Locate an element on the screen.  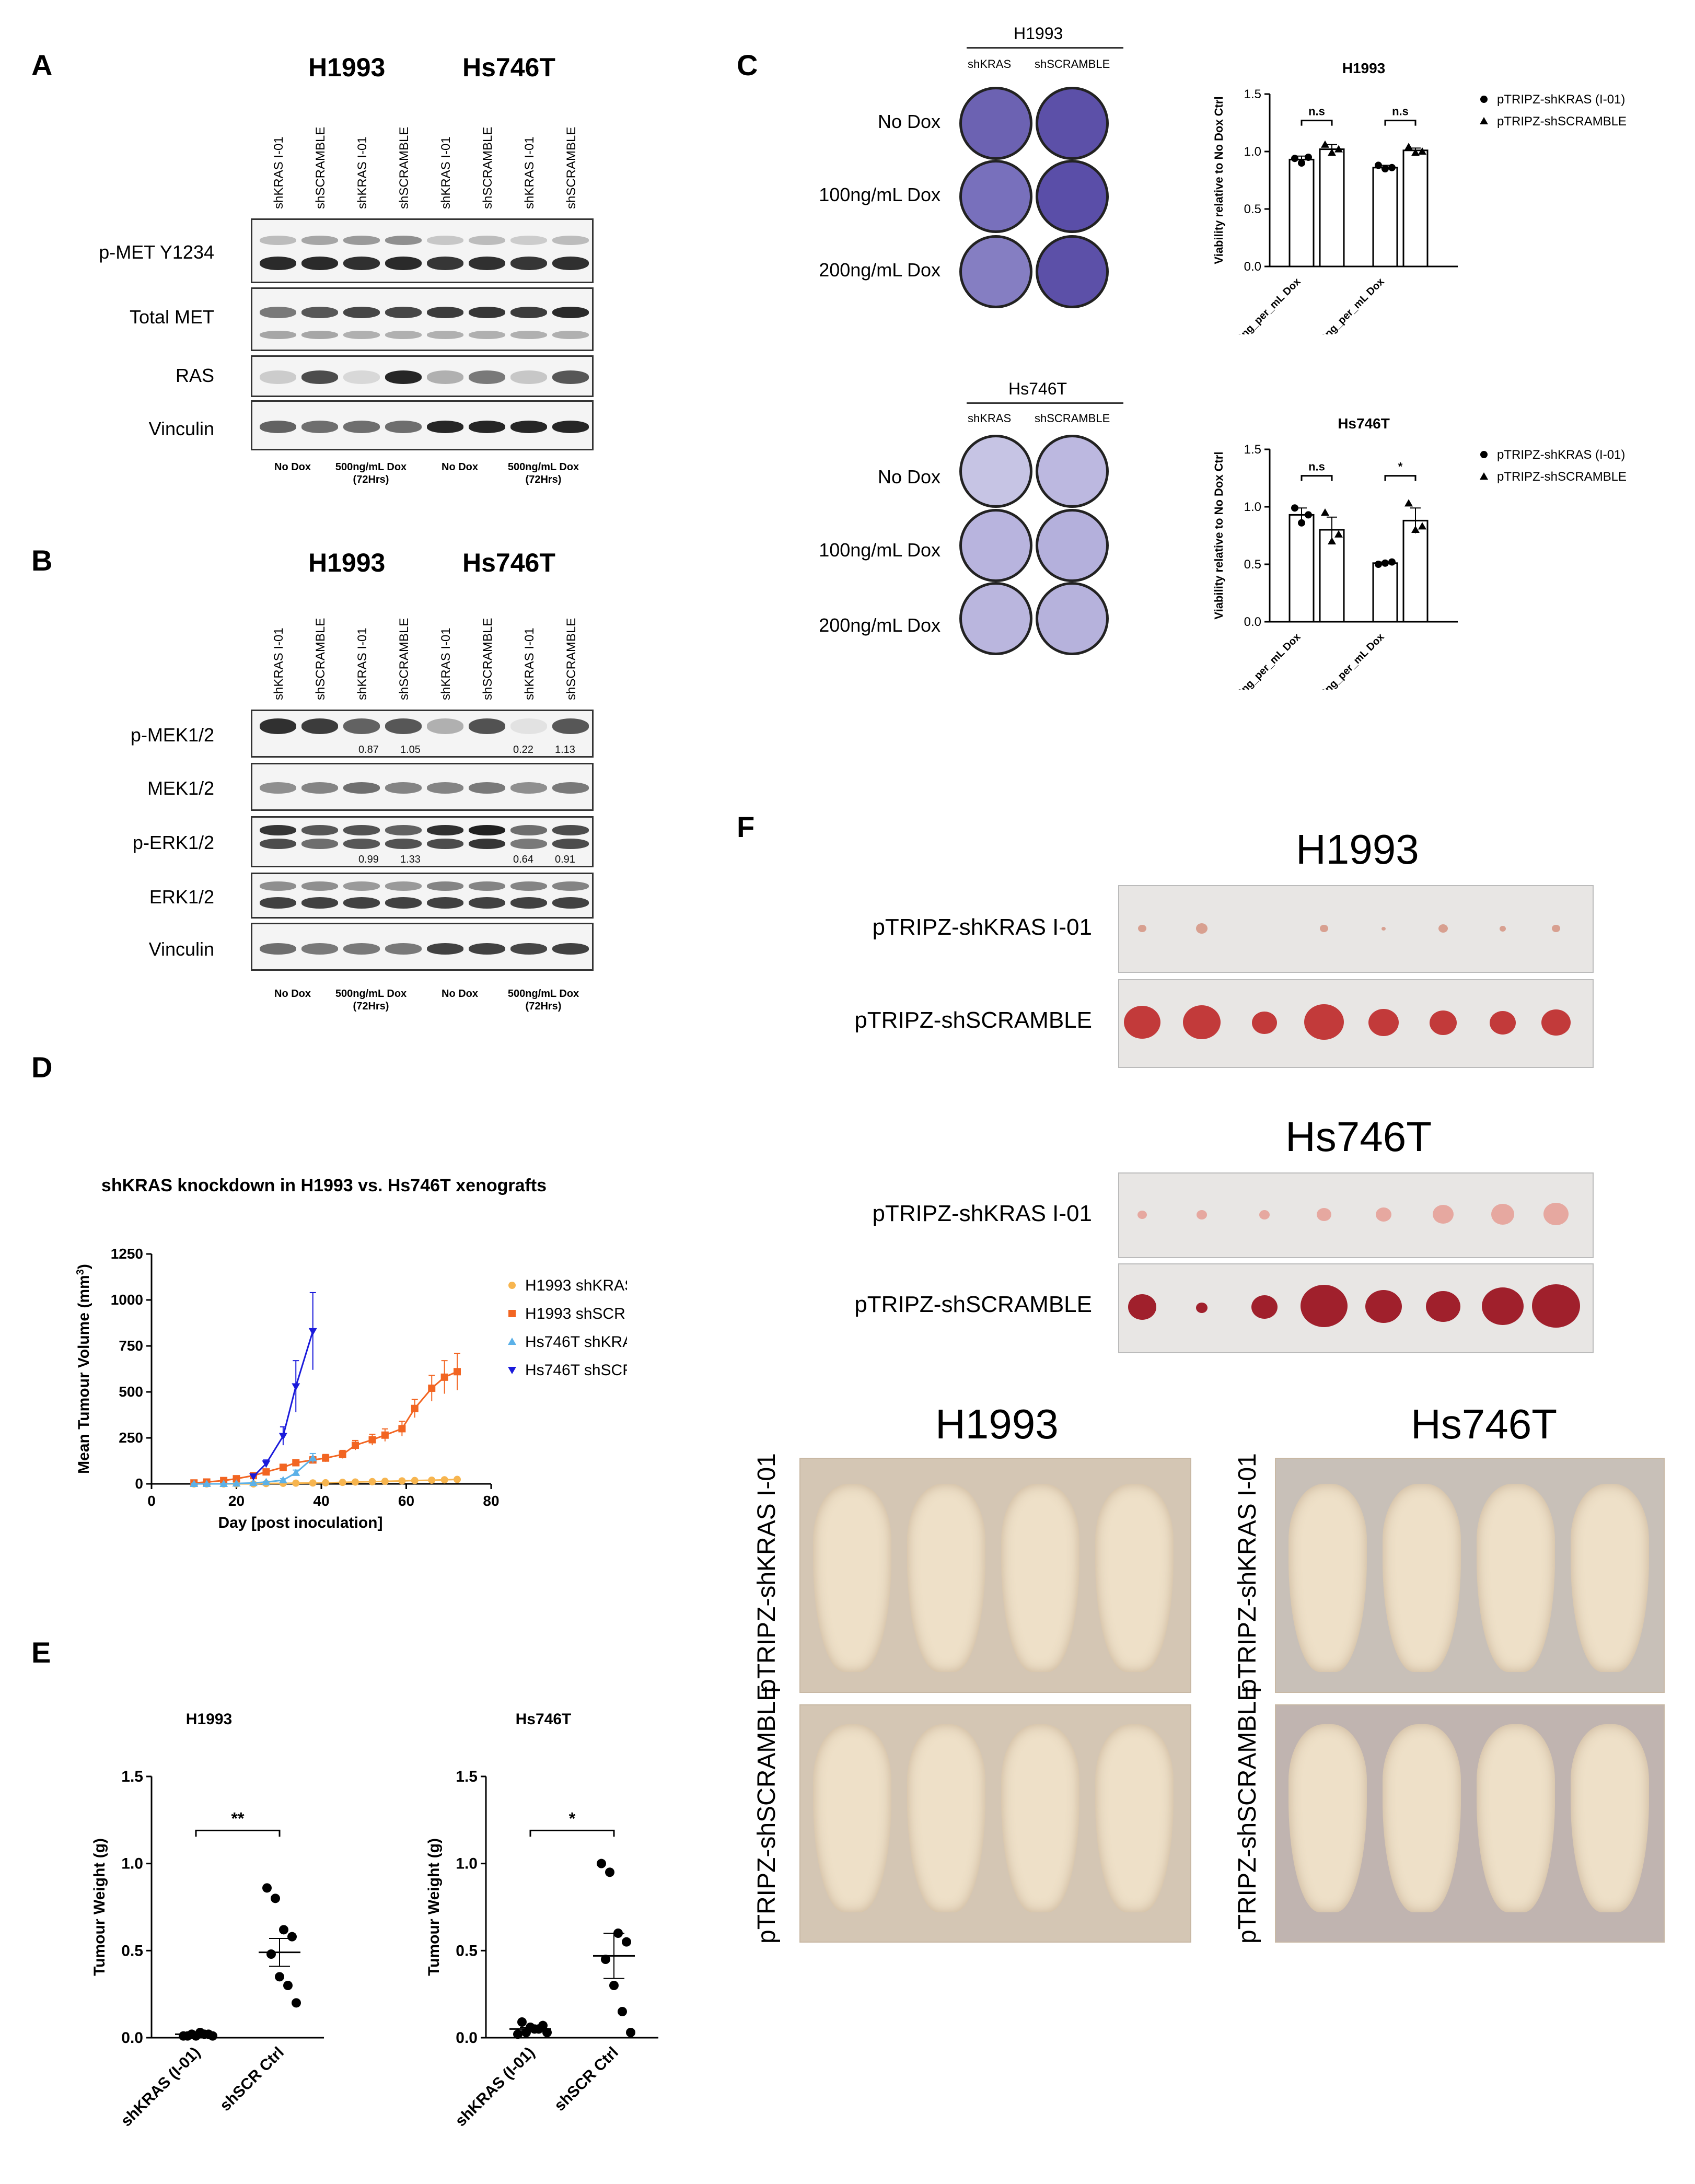
chart-c1-ylabel: Viability relative to No Dox Ctrl is located at coordinates (1219, 180).